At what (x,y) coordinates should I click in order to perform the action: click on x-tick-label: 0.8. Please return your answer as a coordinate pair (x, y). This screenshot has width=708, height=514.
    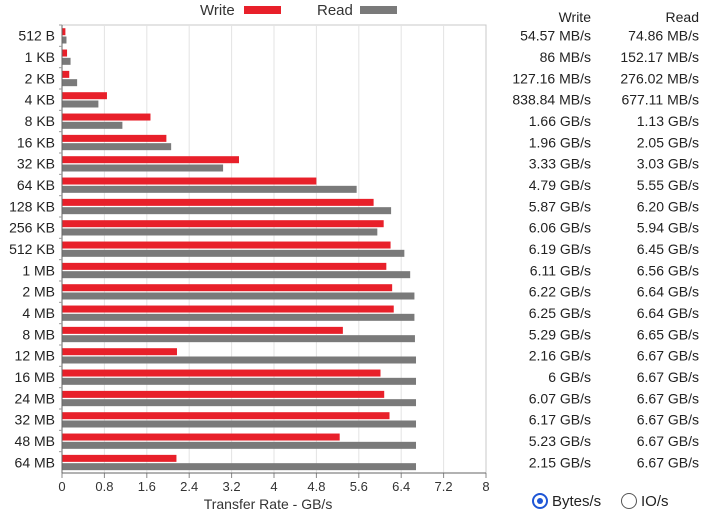
    Looking at the image, I should click on (104, 486).